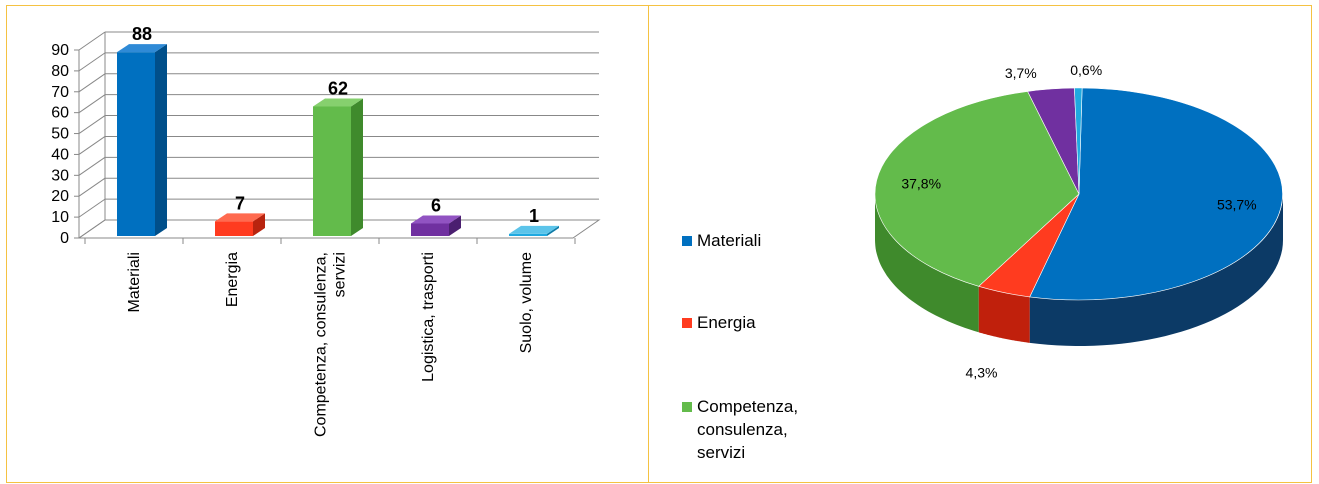  Describe the element at coordinates (747, 406) in the screenshot. I see `legend-label: Competenza,` at that location.